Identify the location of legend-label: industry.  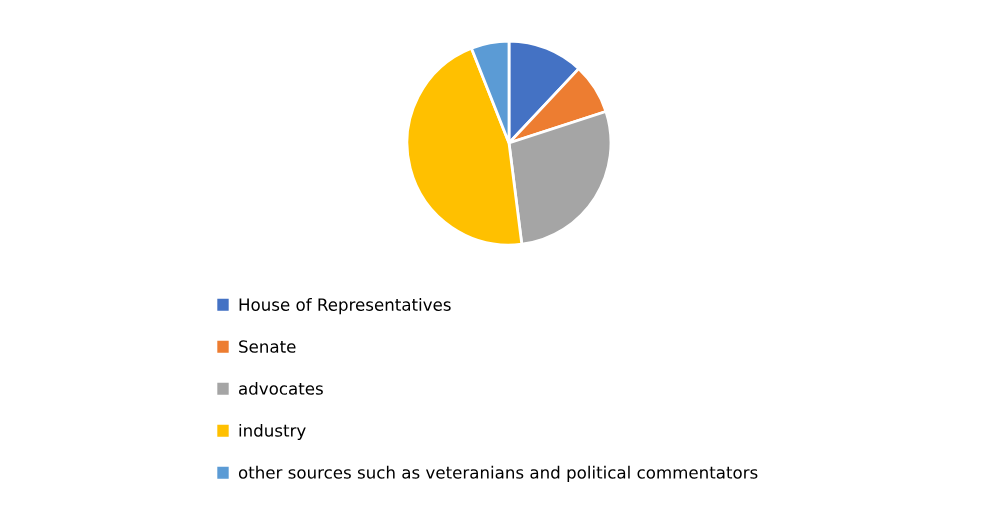
(272, 432).